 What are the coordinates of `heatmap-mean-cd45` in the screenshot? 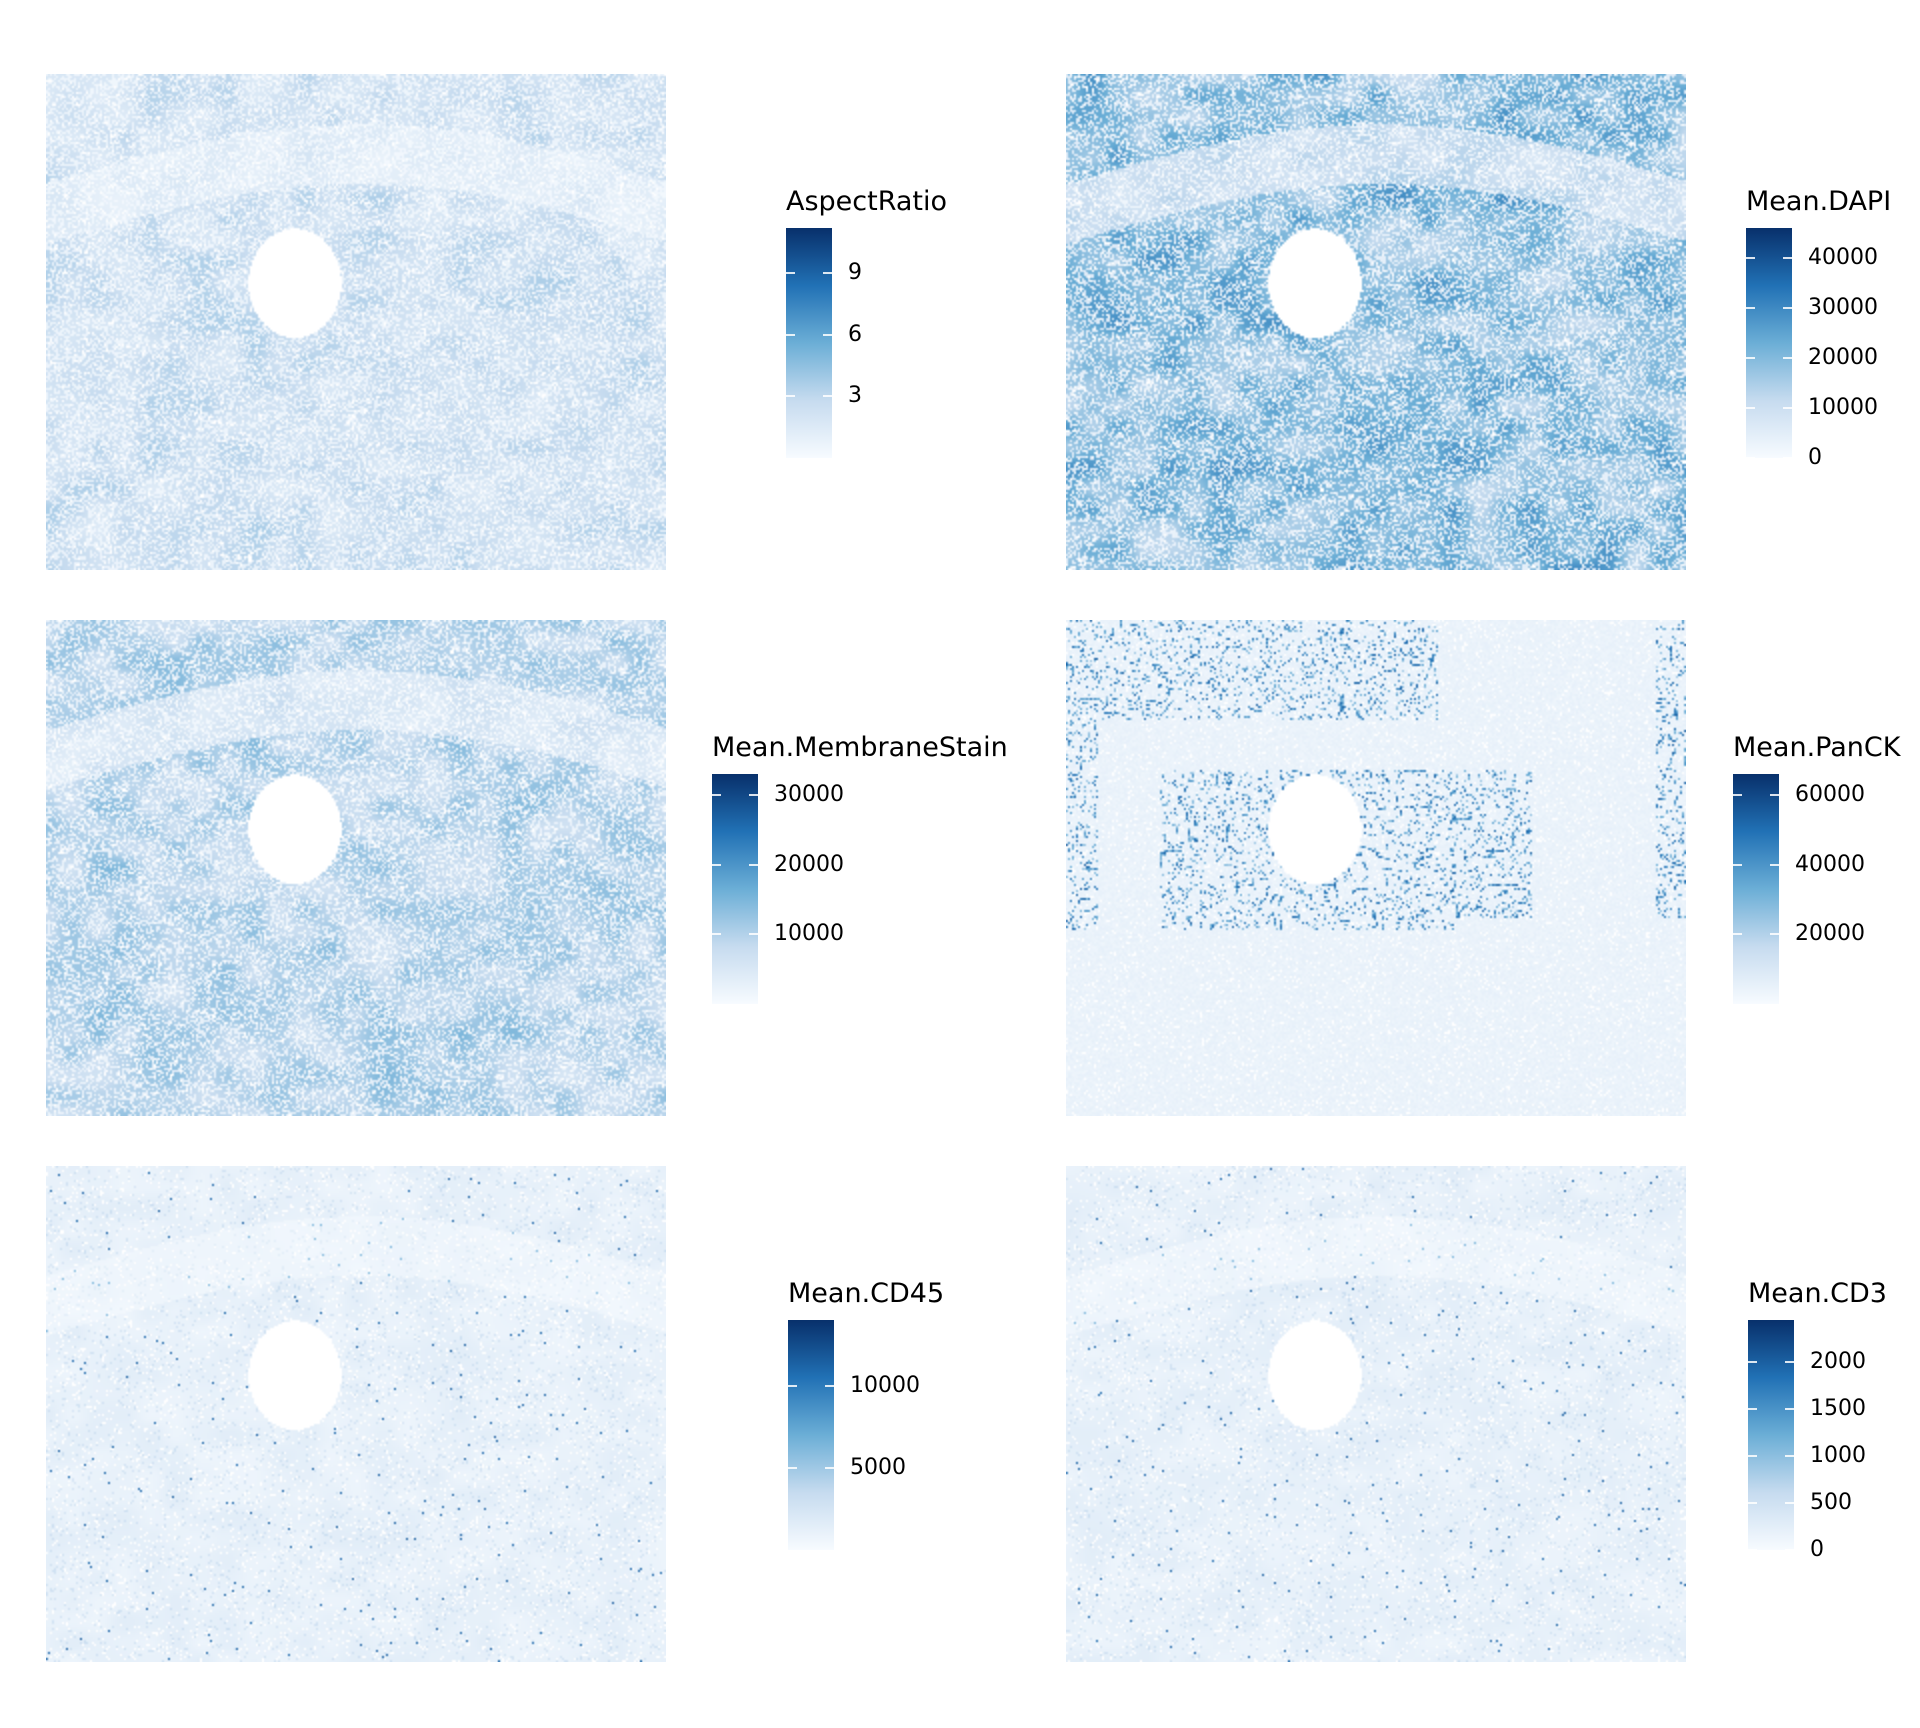 It's located at (356, 1414).